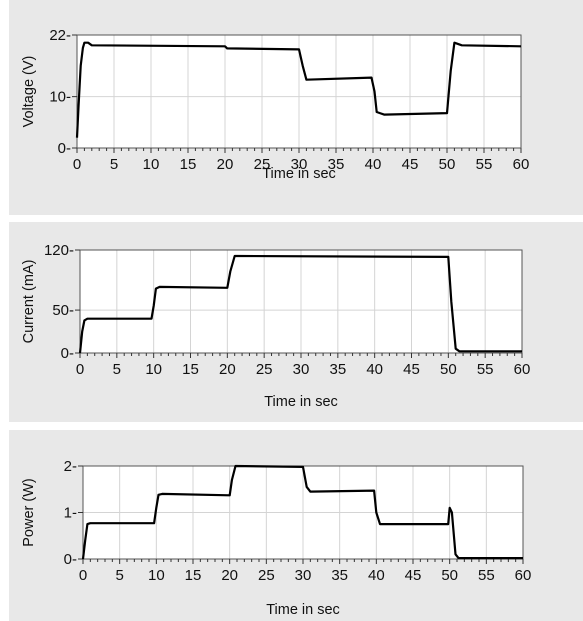 This screenshot has height=621, width=583. I want to click on current-x-tick-label: 45, so click(411, 369).